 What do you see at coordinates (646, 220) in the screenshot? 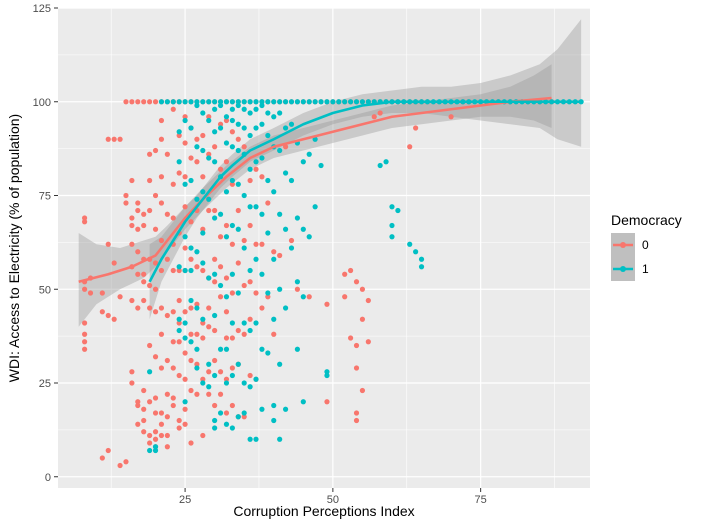
I see `legend-title: Democracy` at bounding box center [646, 220].